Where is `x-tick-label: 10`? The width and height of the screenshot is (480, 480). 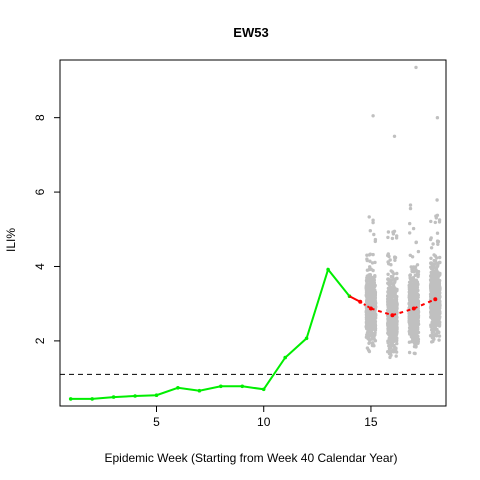
x-tick-label: 10 is located at coordinates (264, 422).